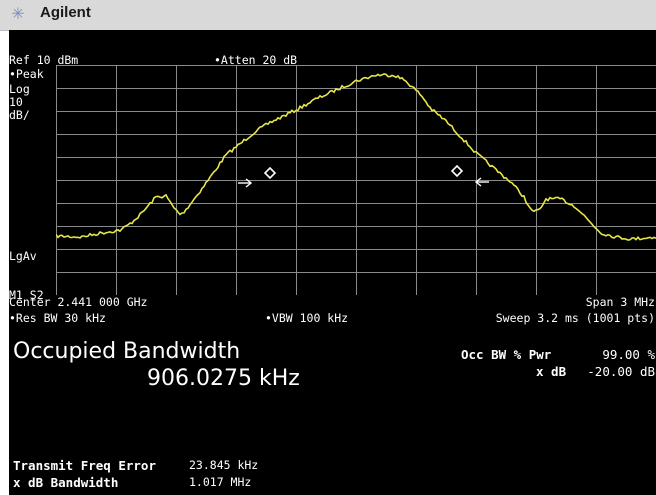 The width and height of the screenshot is (656, 495). I want to click on x-db-bandwidth-label: x dB Bandwidth, so click(66, 482).